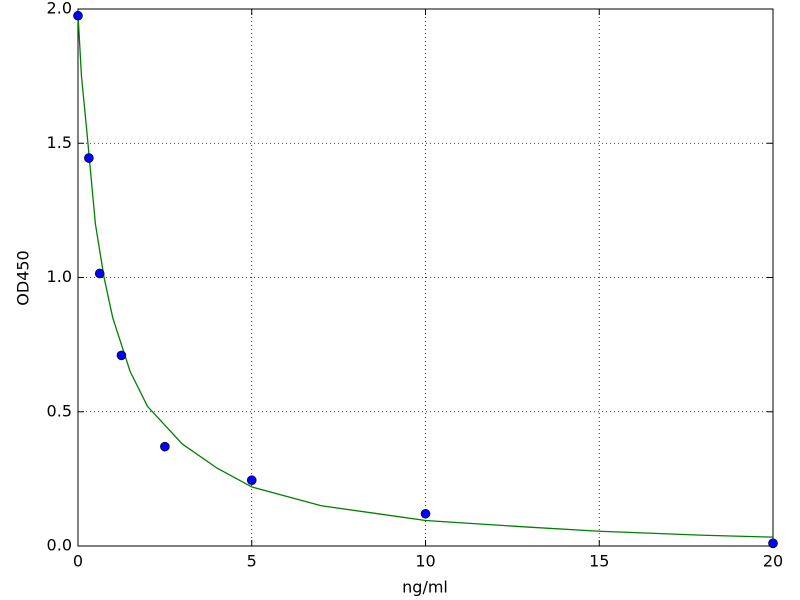 This screenshot has width=800, height=600. What do you see at coordinates (59, 545) in the screenshot?
I see `y-tick-label: 0.0` at bounding box center [59, 545].